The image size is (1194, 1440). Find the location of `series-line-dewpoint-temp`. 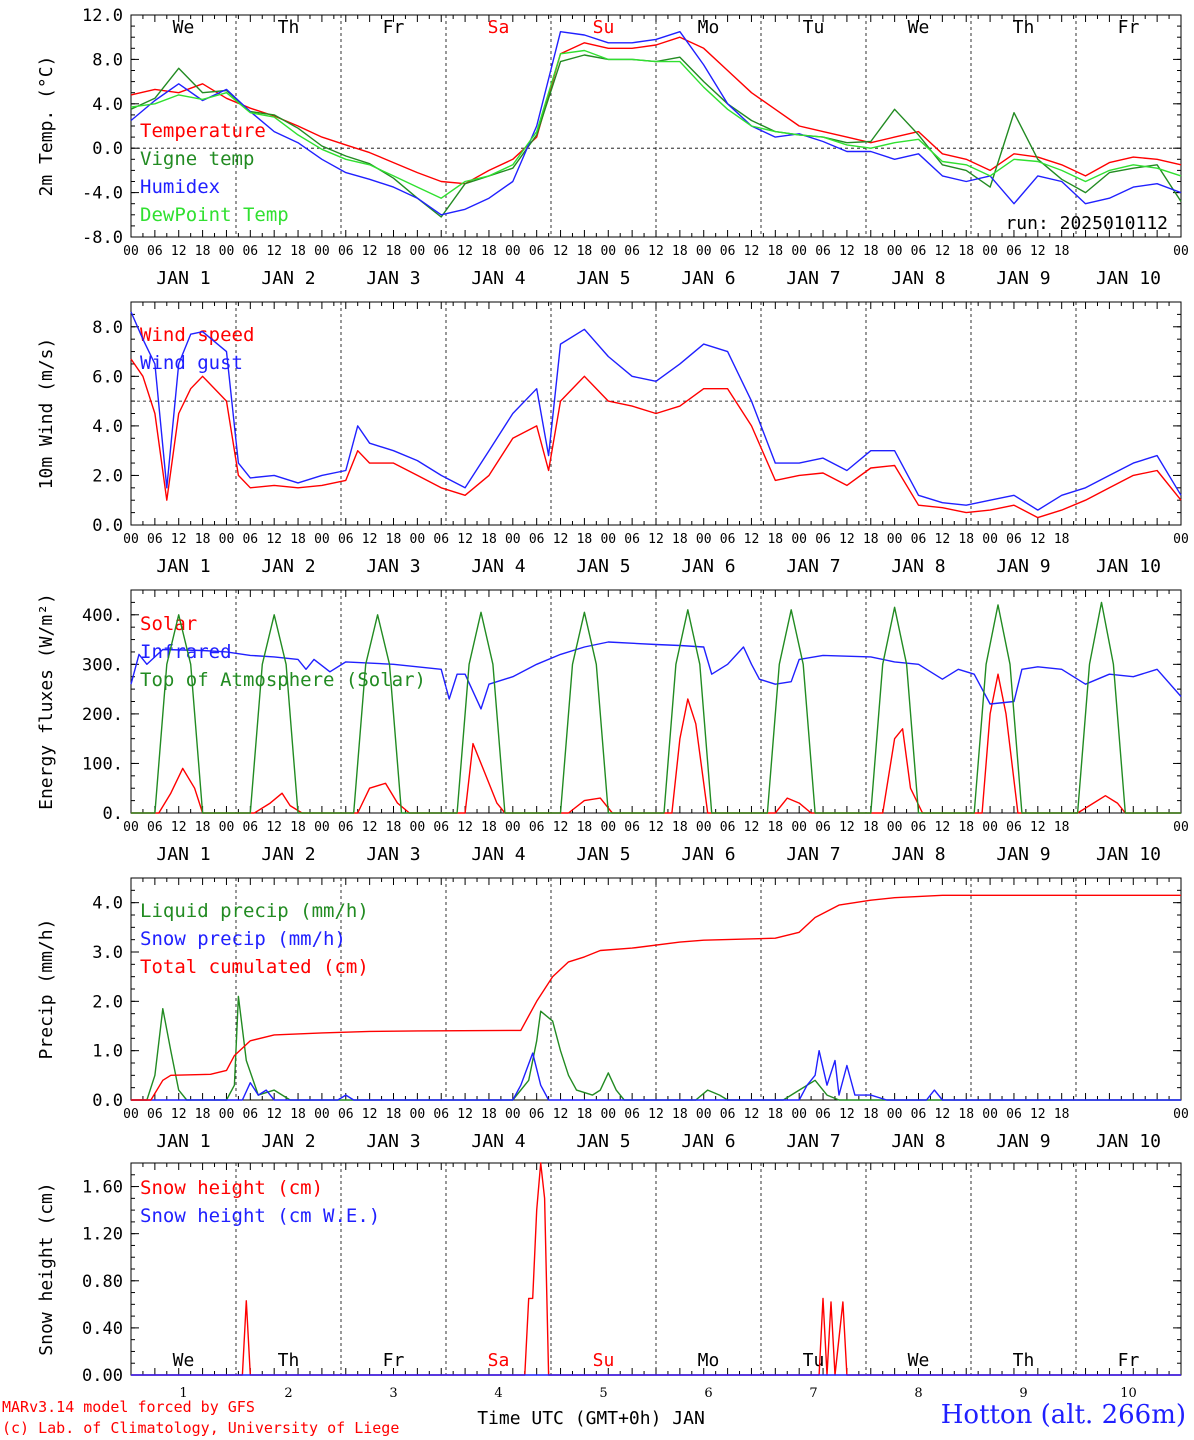

series-line-dewpoint-temp is located at coordinates (656, 124).